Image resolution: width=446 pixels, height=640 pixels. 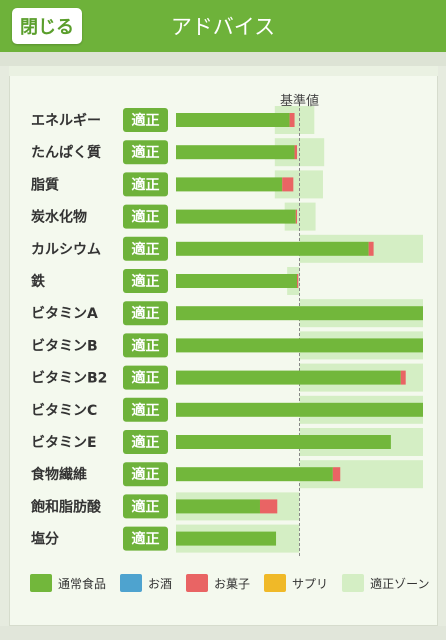 What do you see at coordinates (59, 217) in the screenshot?
I see `category-label: 炭水化物` at bounding box center [59, 217].